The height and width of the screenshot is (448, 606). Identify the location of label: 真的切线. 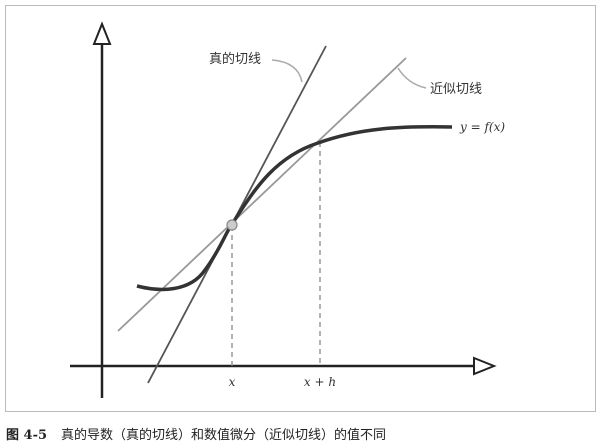
(235, 59).